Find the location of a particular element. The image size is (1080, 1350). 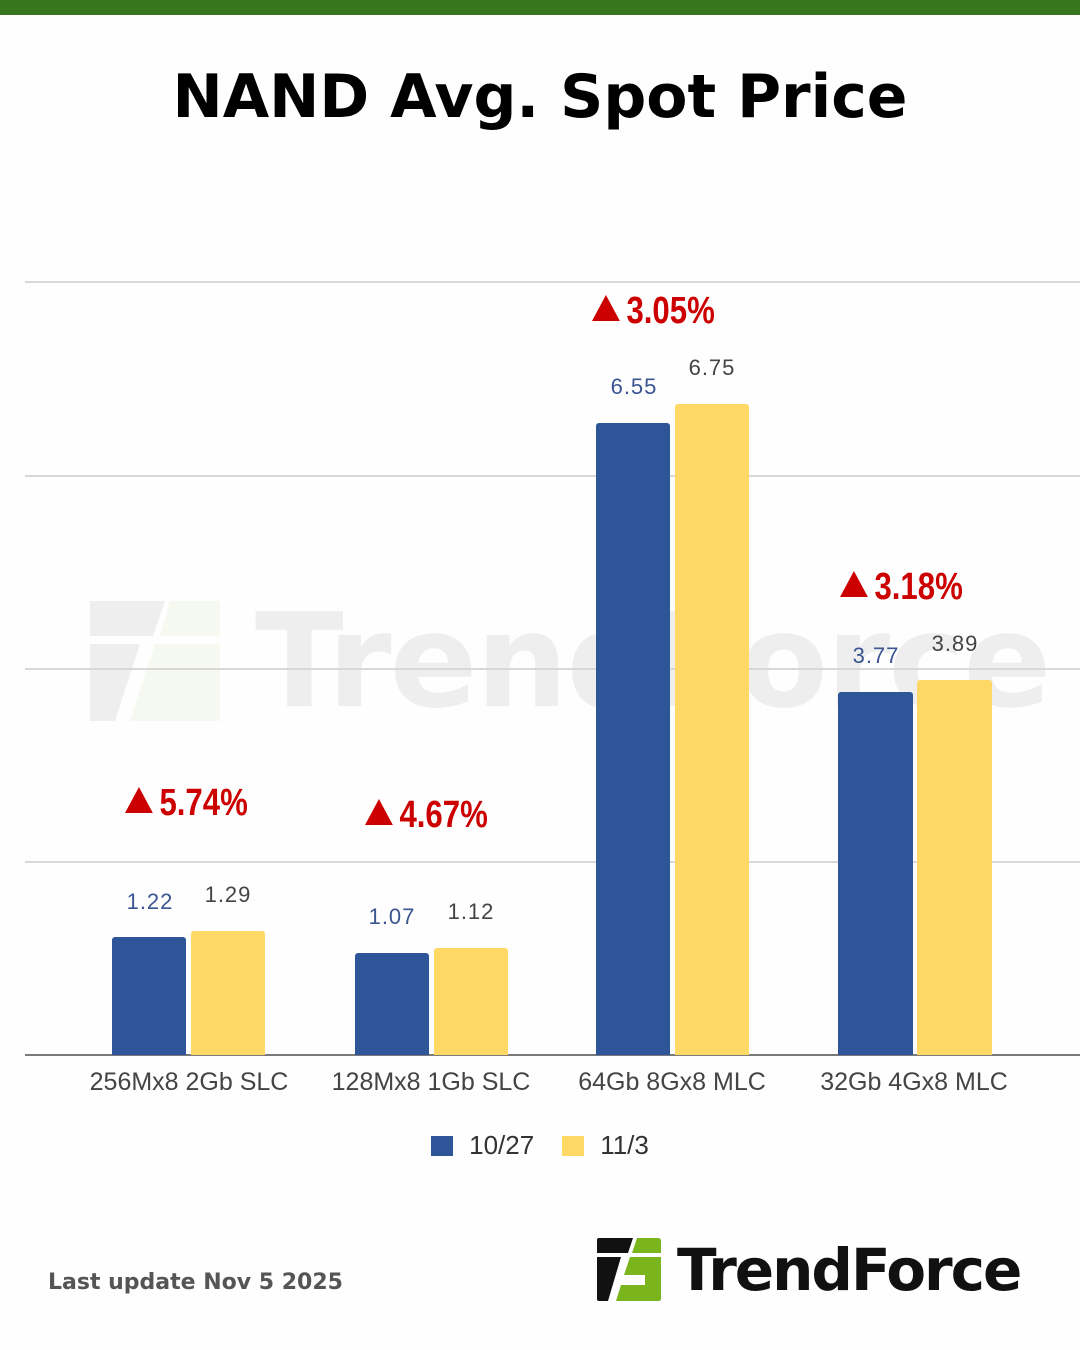

value-label: 1.07 is located at coordinates (392, 916).